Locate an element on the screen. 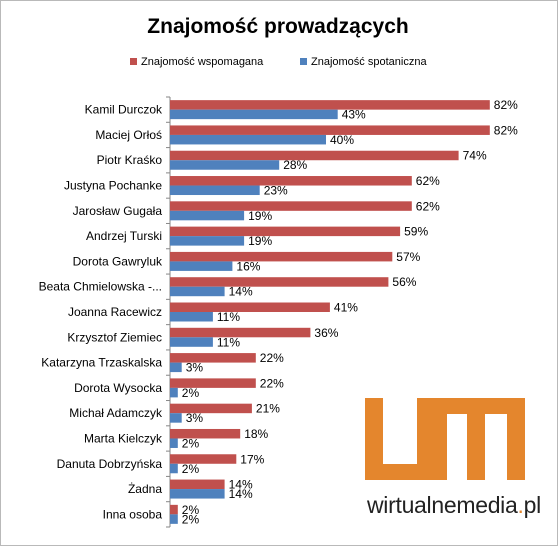 Image resolution: width=558 pixels, height=546 pixels. category-label: Inna osoba is located at coordinates (133, 514).